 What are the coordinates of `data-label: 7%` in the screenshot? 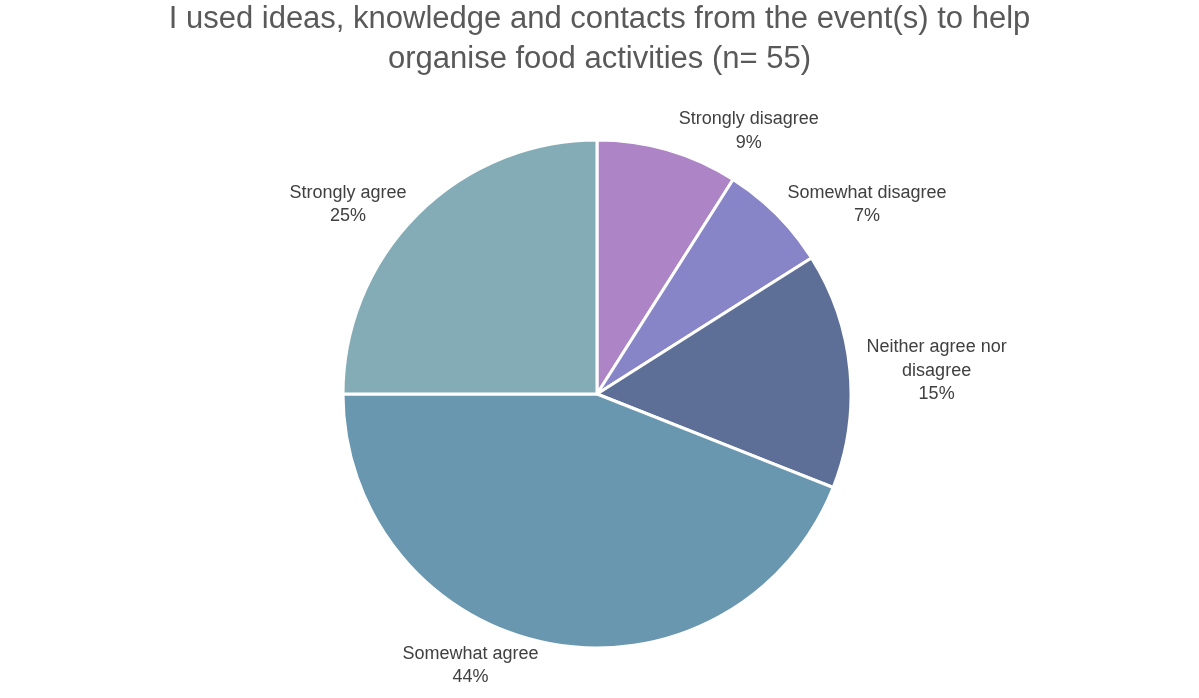 It's located at (867, 215).